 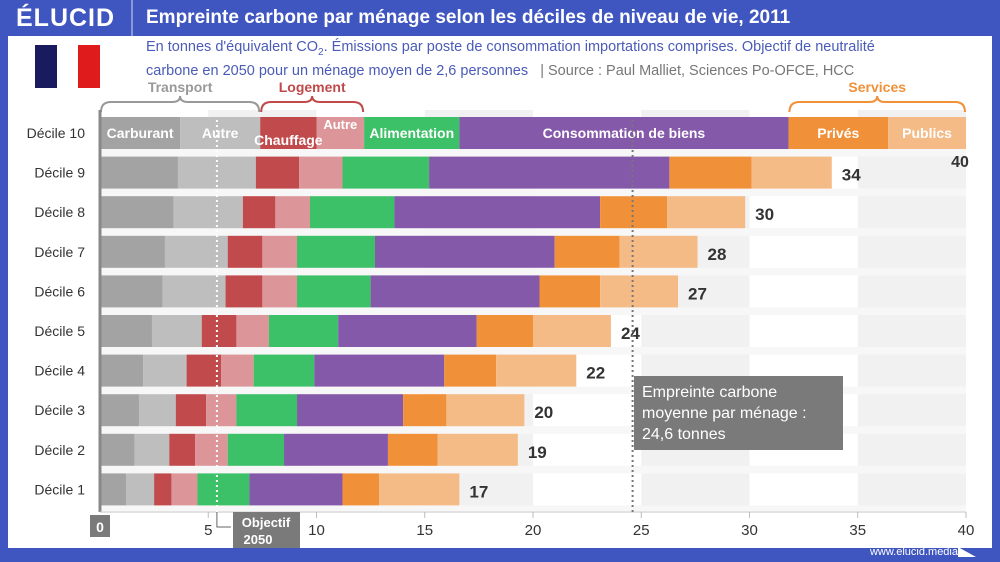 What do you see at coordinates (913, 552) in the screenshot?
I see `footer-url: www.elucid.media` at bounding box center [913, 552].